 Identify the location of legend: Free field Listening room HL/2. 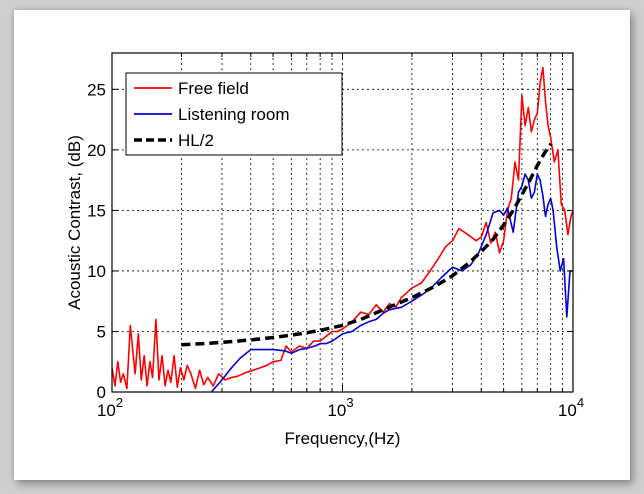
(234, 114).